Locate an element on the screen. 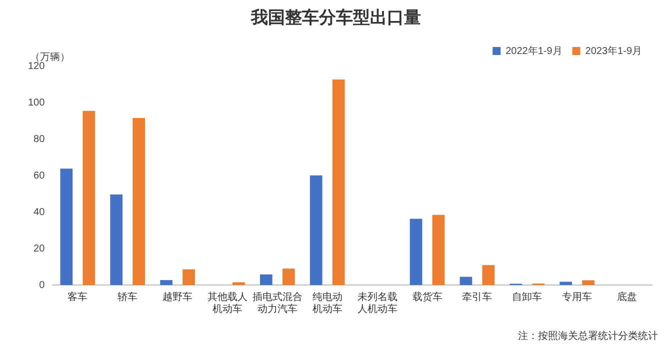  x-tick-label: 纯电动机动车 is located at coordinates (327, 302).